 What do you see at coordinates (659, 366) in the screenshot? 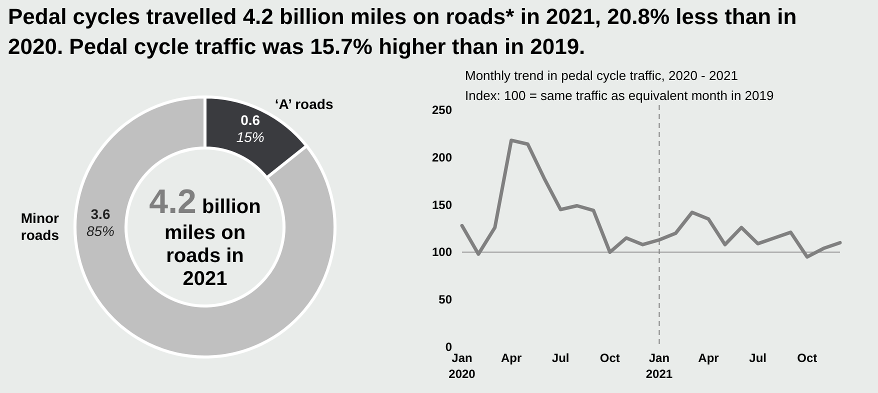
I see `x-tick-label: Jan 2021` at bounding box center [659, 366].